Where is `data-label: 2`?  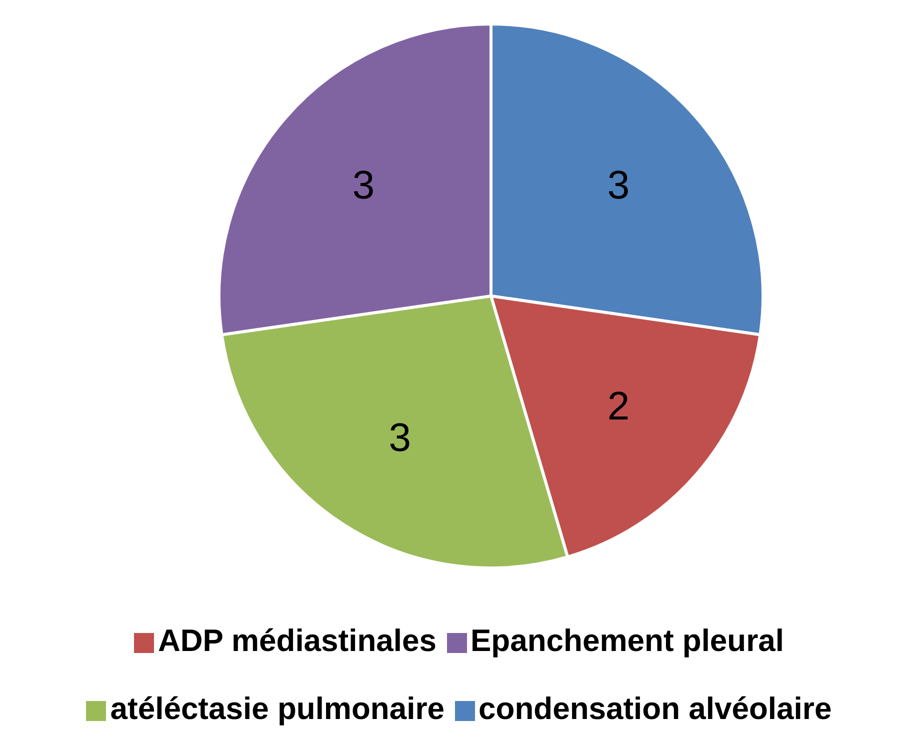
data-label: 2 is located at coordinates (618, 406).